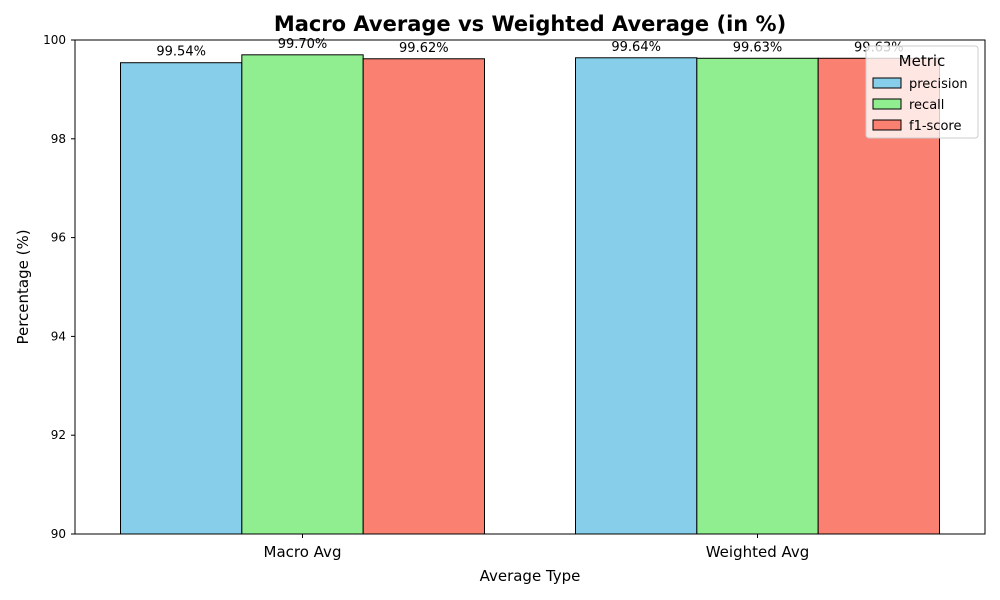  I want to click on legend-label-f1-score: f1-score, so click(935, 126).